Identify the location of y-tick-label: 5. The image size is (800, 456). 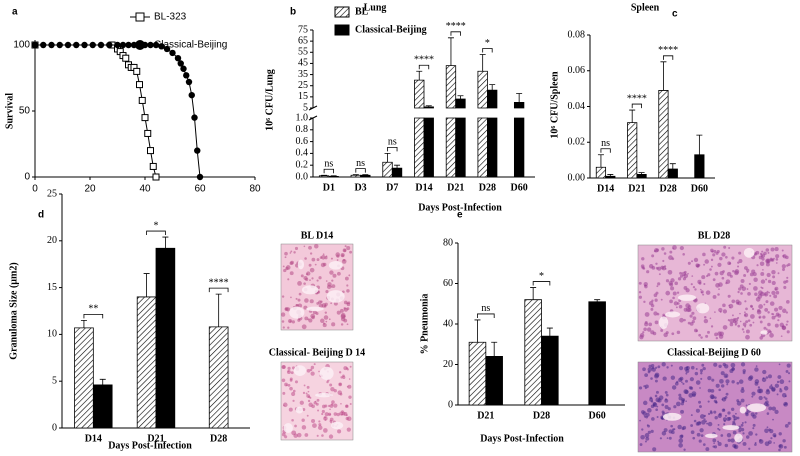
(54, 380).